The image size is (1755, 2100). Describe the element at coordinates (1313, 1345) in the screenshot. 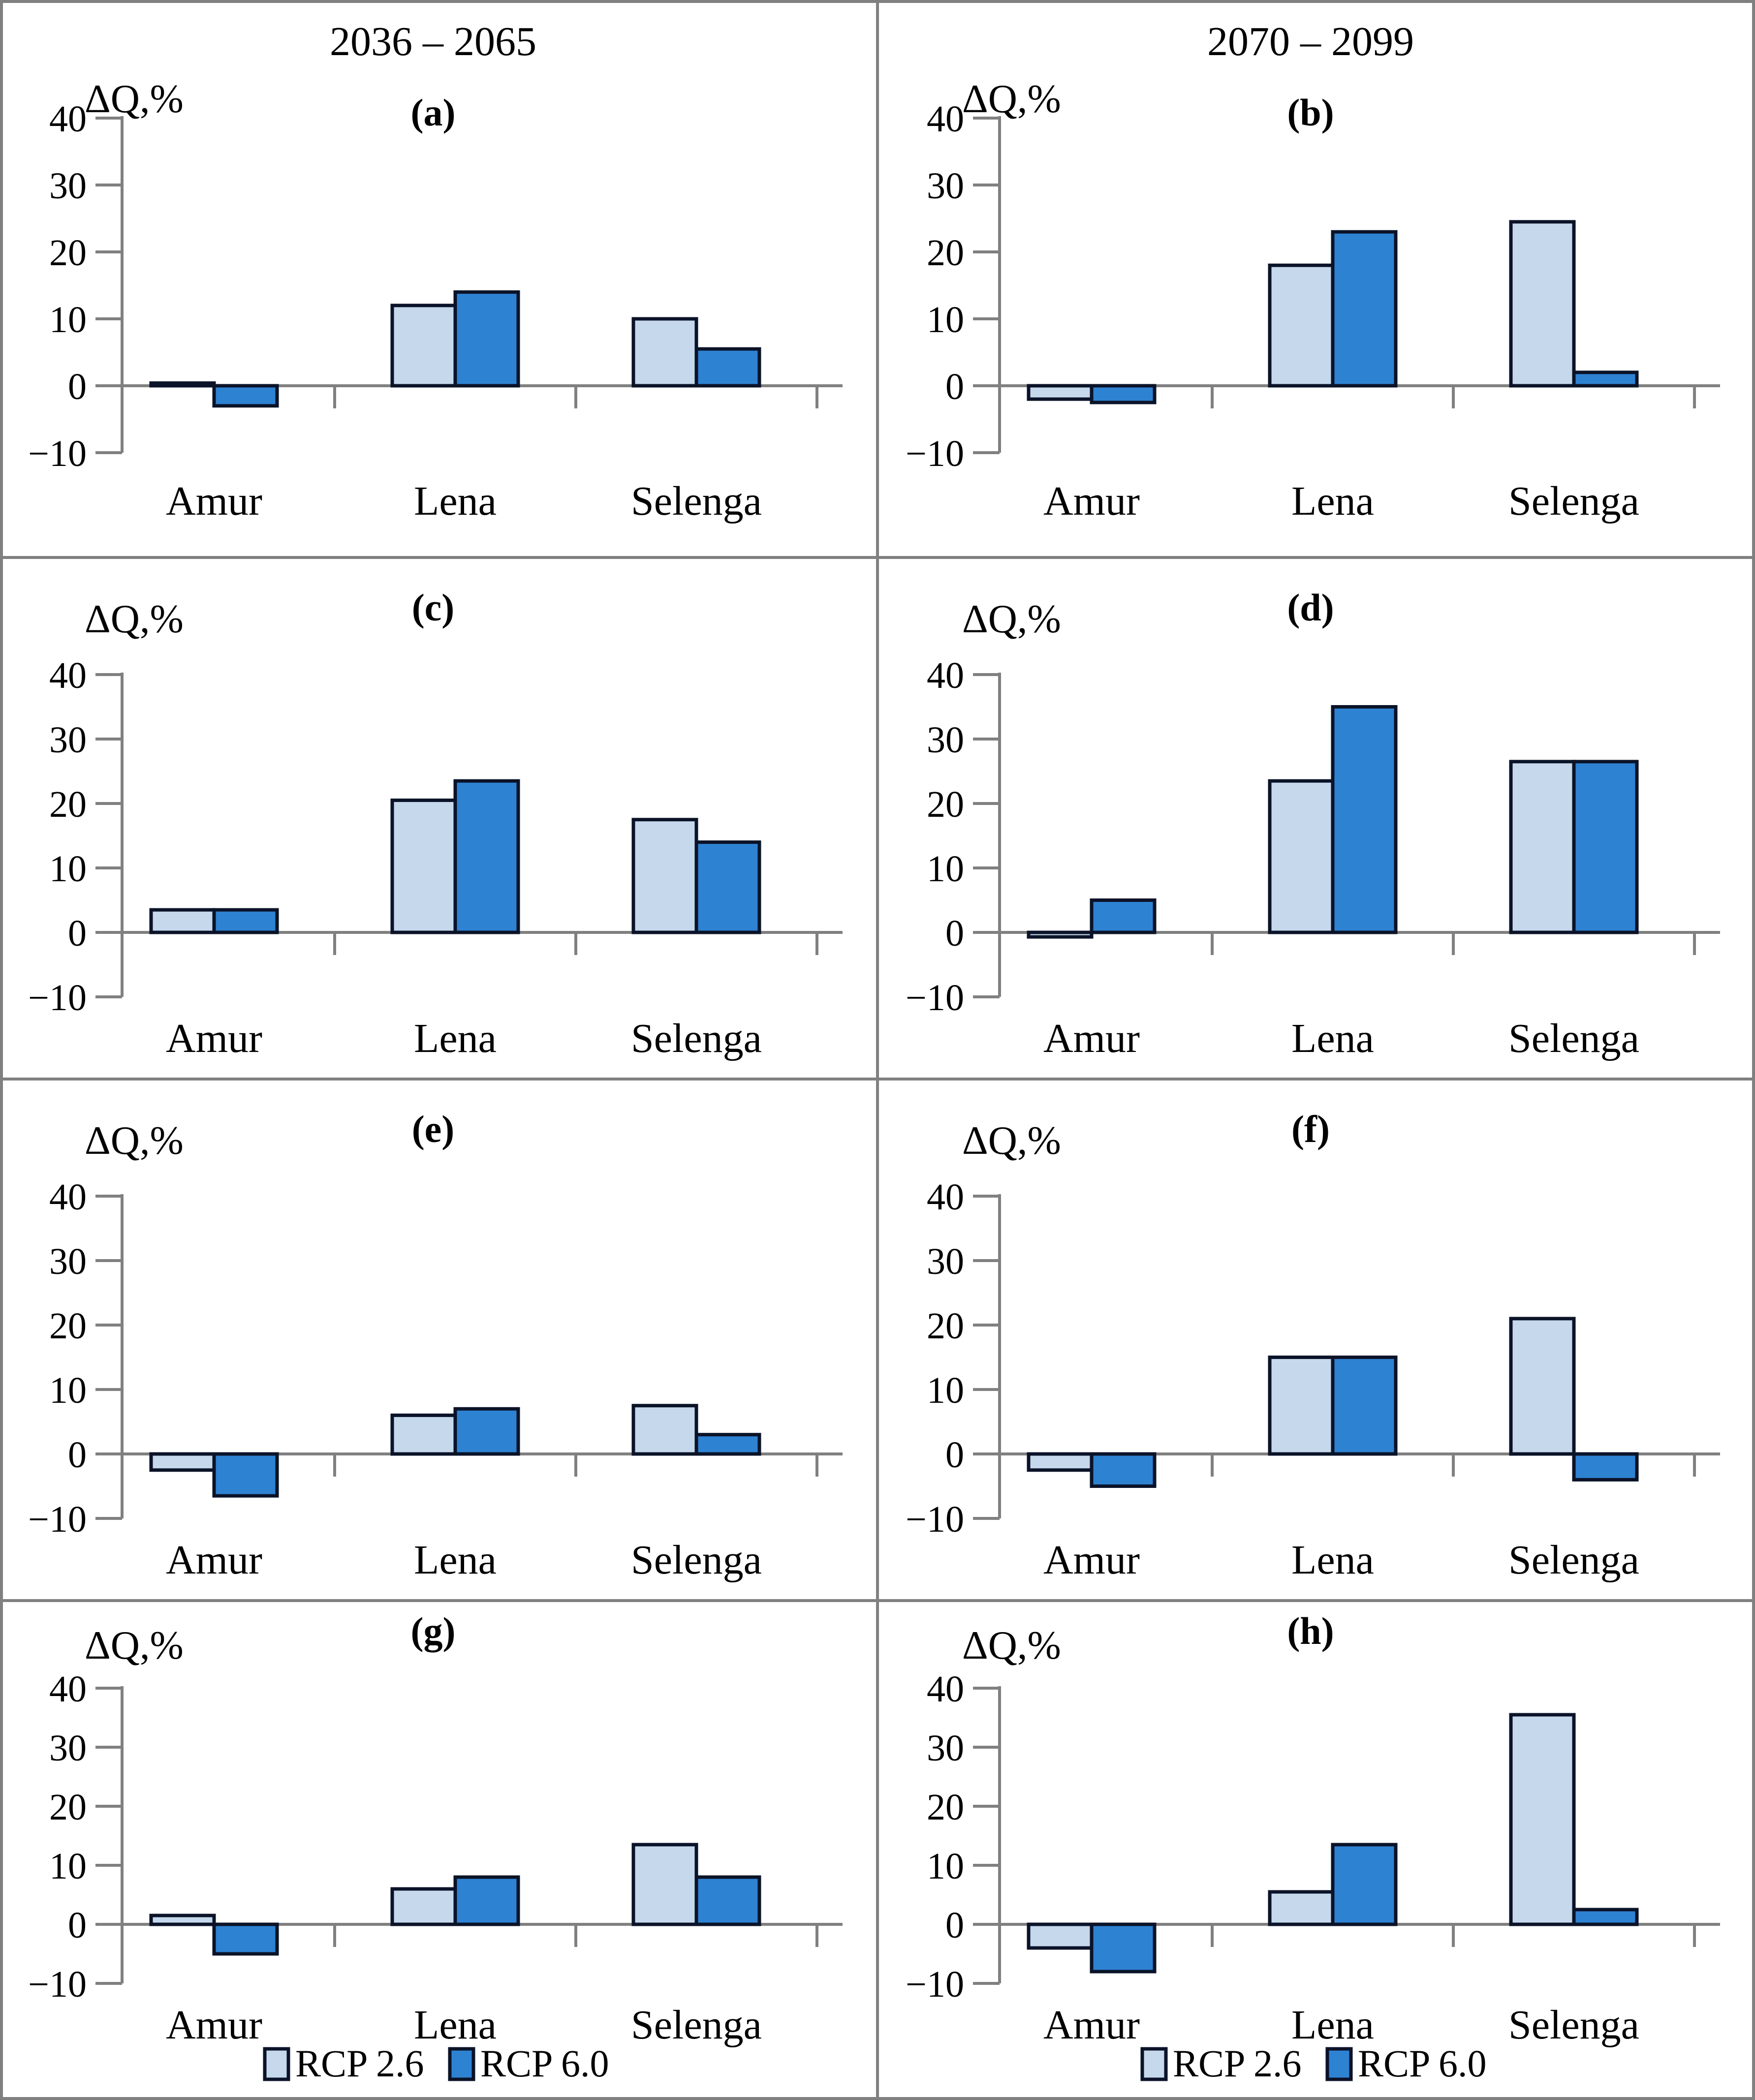

I see `chart-(f): ΔQ,% (f) 40 30 20 10 0 −10 Amur Lena Selenga` at that location.